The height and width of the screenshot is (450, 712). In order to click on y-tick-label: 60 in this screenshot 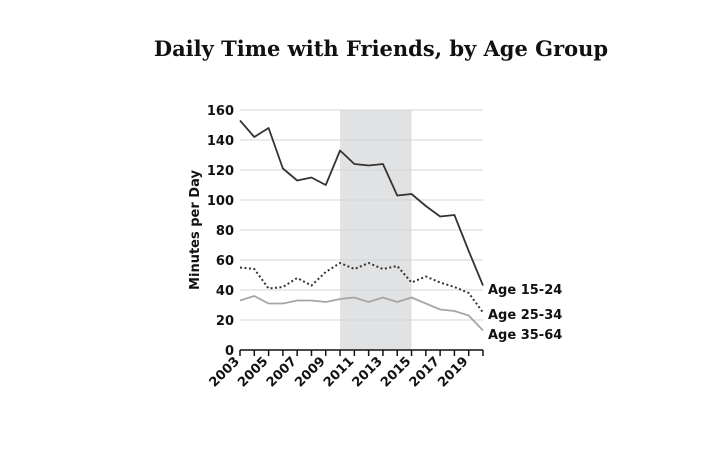, I will do `click(225, 261)`.